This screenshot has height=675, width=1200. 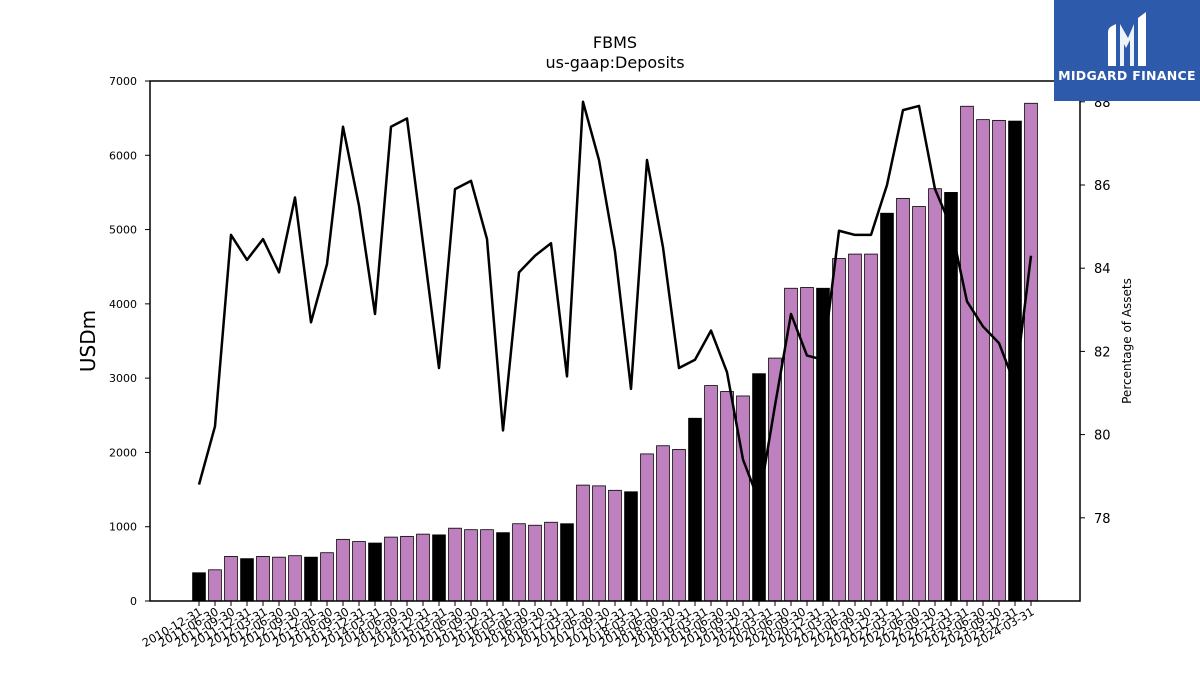 I want to click on y-tick-label: 2000, so click(x=123, y=452).